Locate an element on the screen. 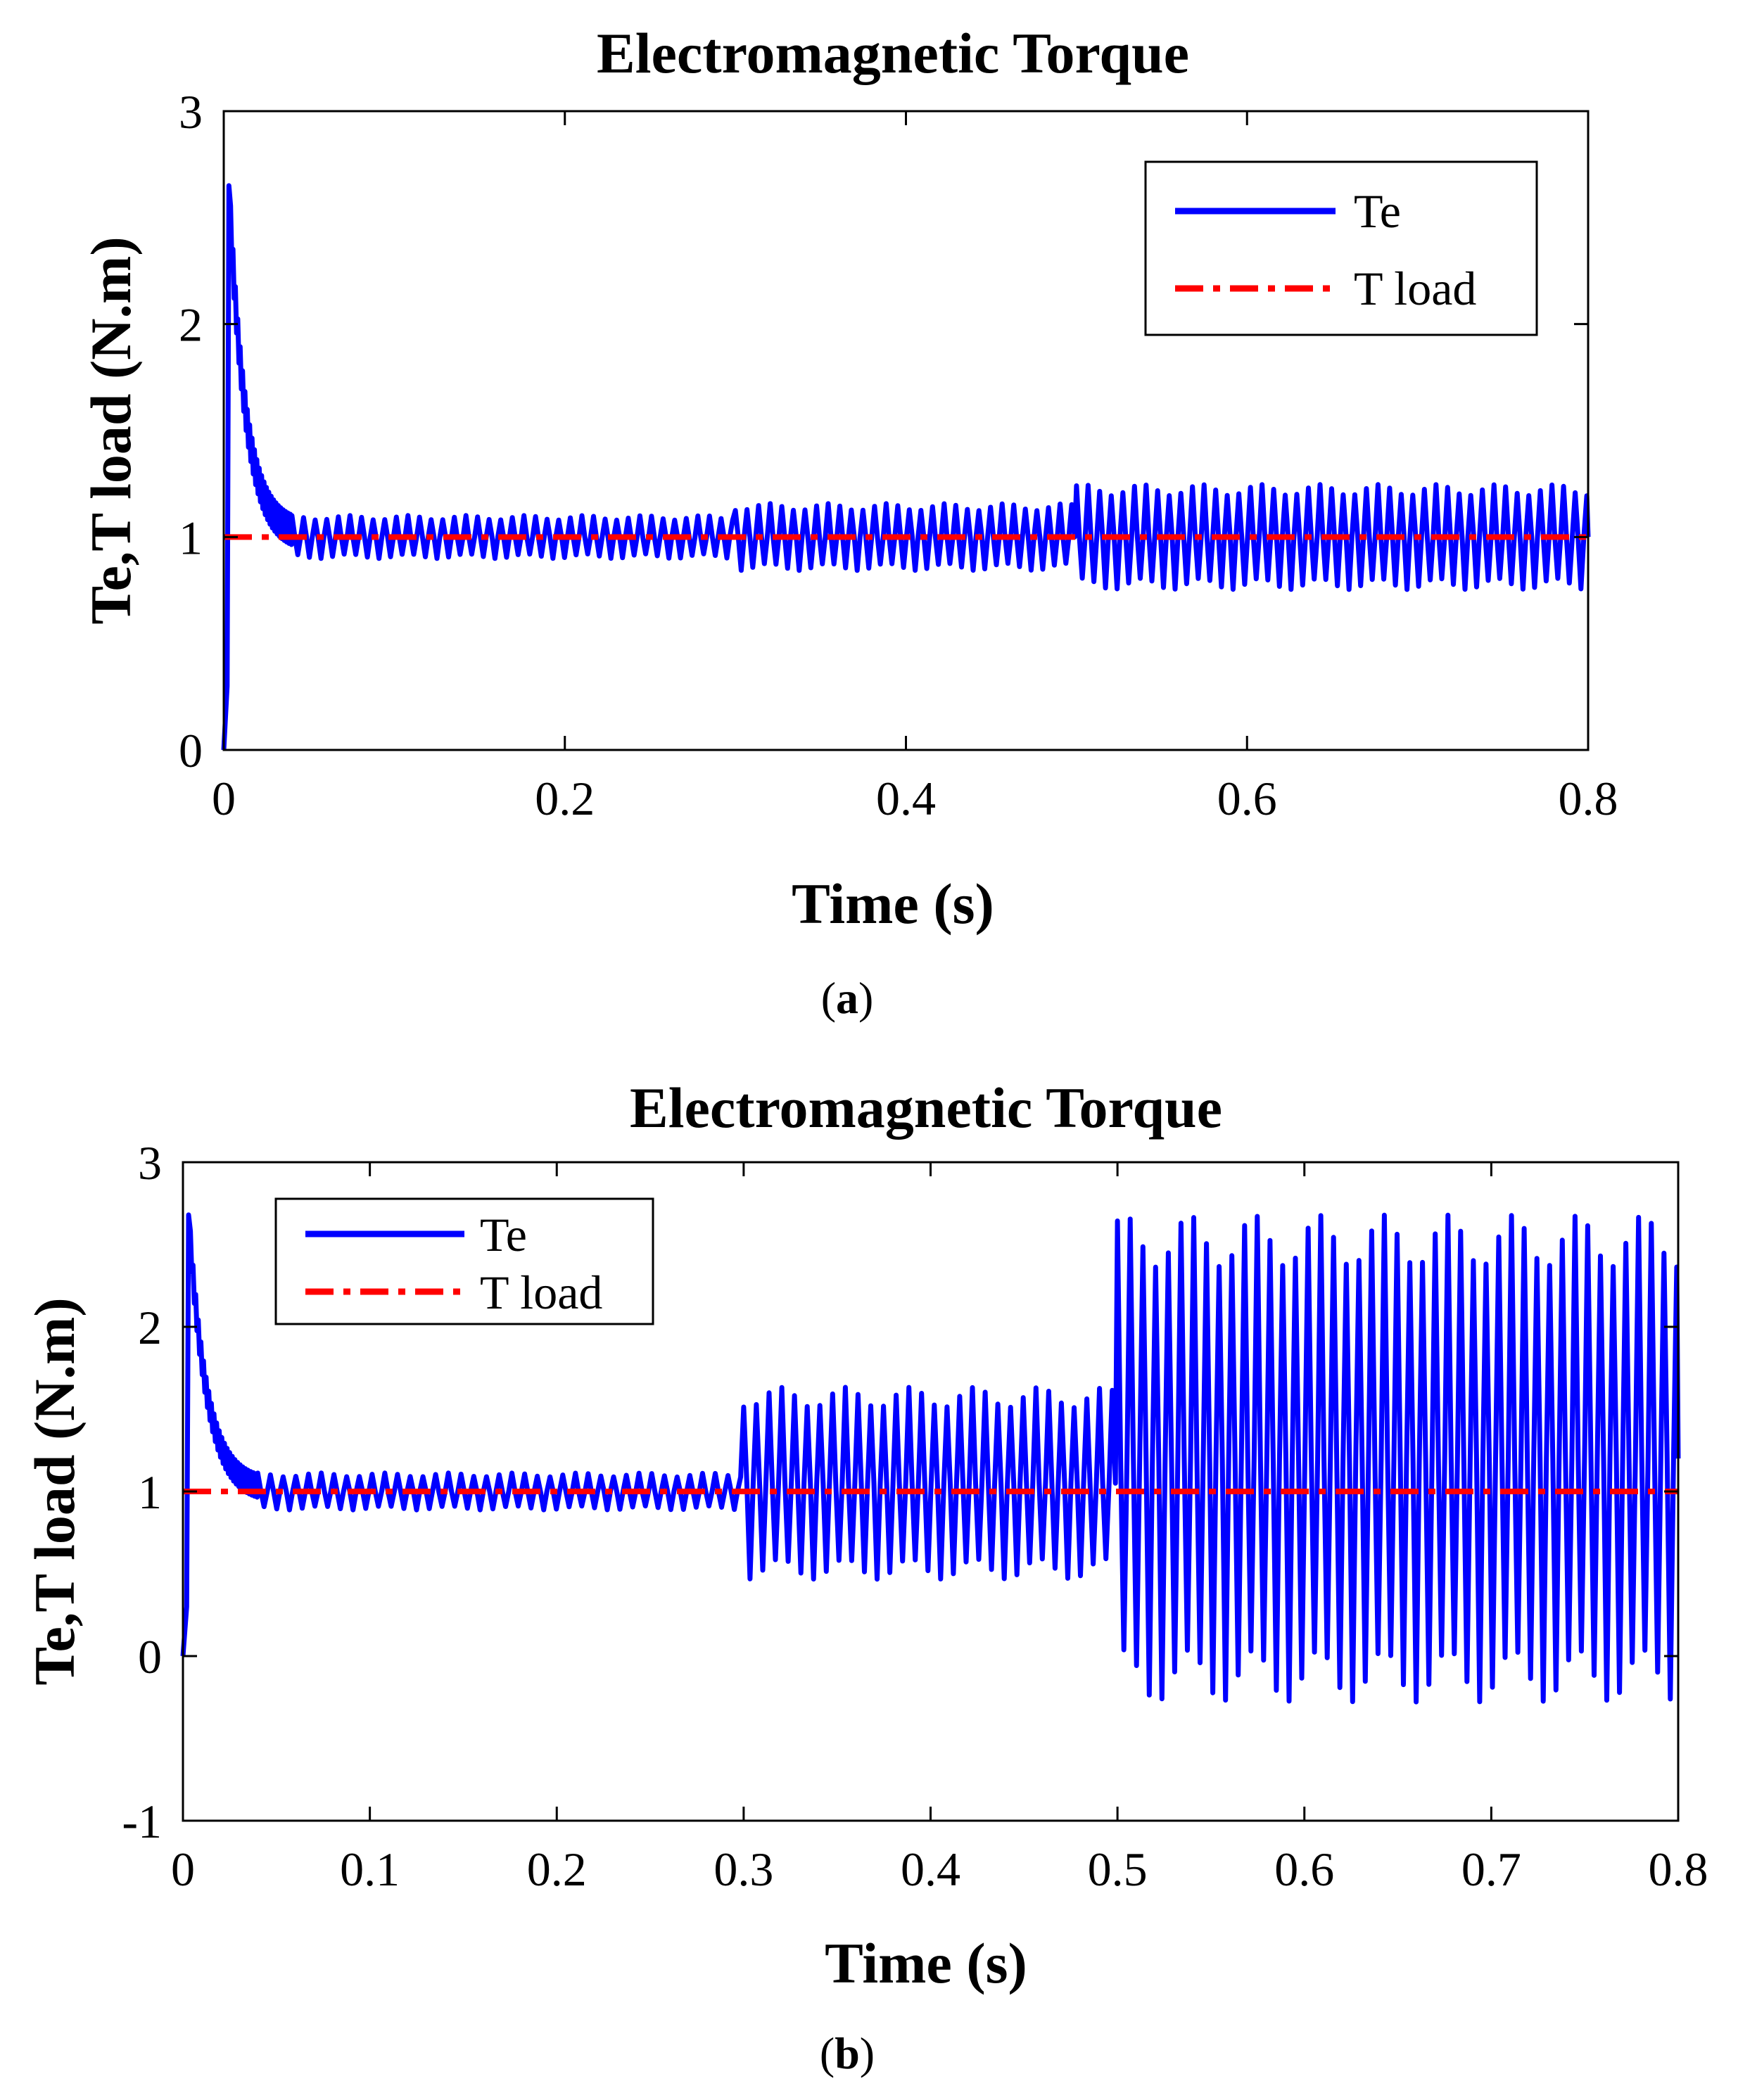 This screenshot has width=1738, height=2100. chart-b-xtick-label: 0.3 is located at coordinates (743, 1870).